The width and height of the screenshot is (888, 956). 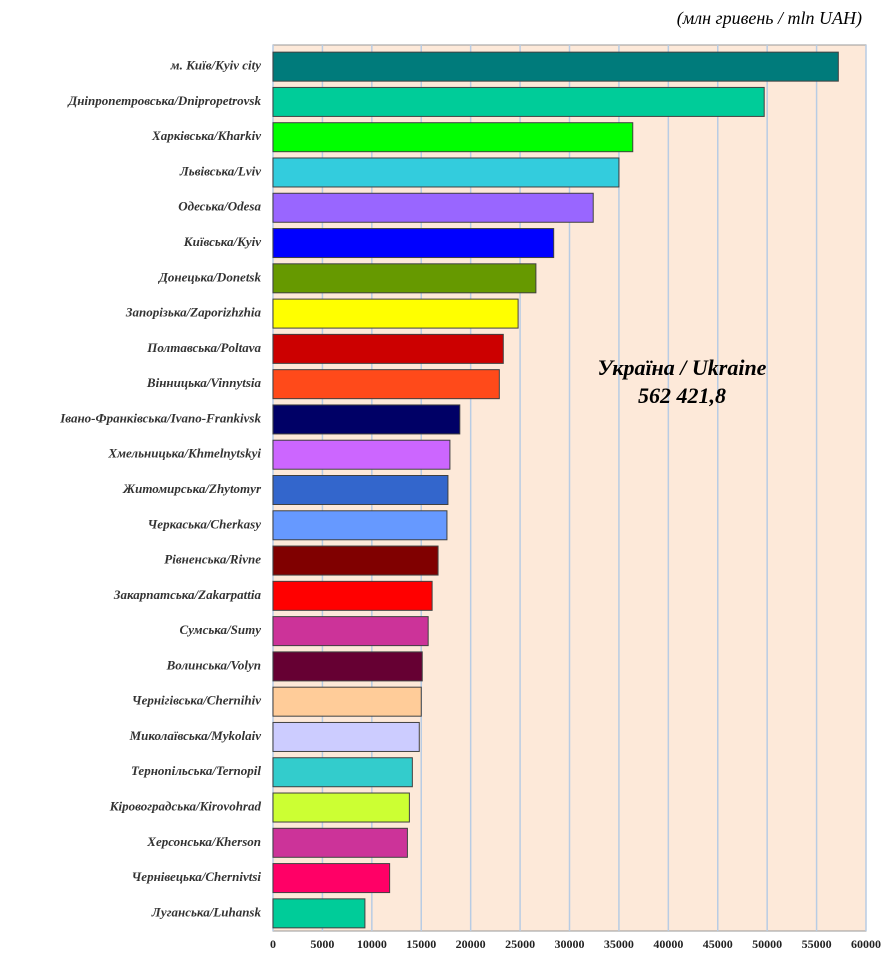 What do you see at coordinates (195, 735) in the screenshot?
I see `y-tick-label: Миколаївська/Mykolaiv` at bounding box center [195, 735].